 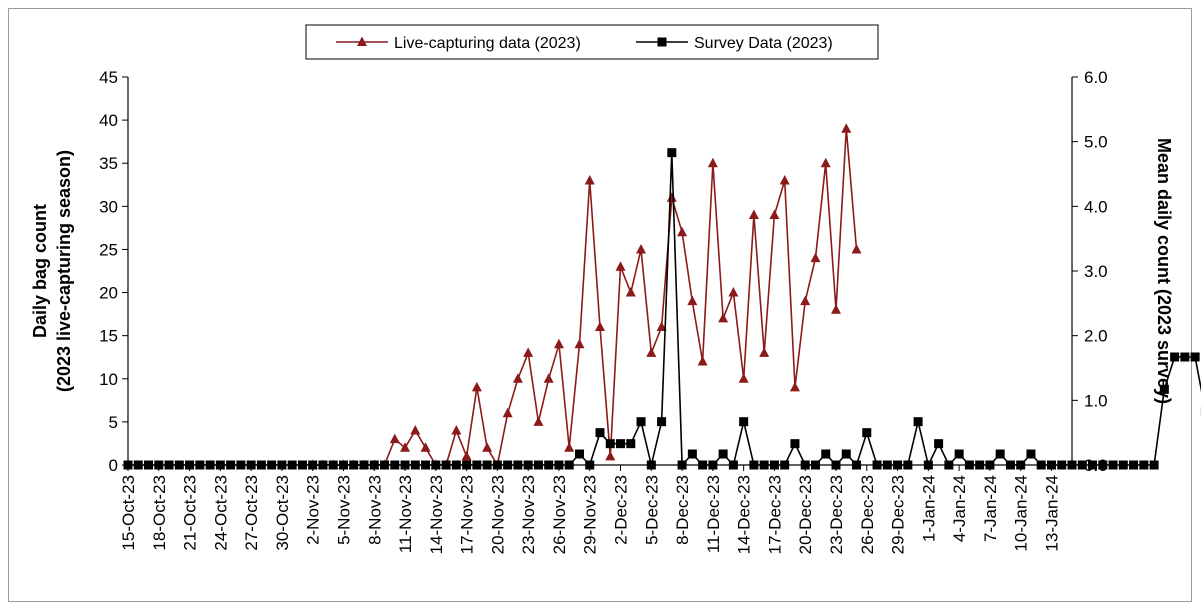 What do you see at coordinates (108, 379) in the screenshot?
I see `y-left-tick-label: 10` at bounding box center [108, 379].